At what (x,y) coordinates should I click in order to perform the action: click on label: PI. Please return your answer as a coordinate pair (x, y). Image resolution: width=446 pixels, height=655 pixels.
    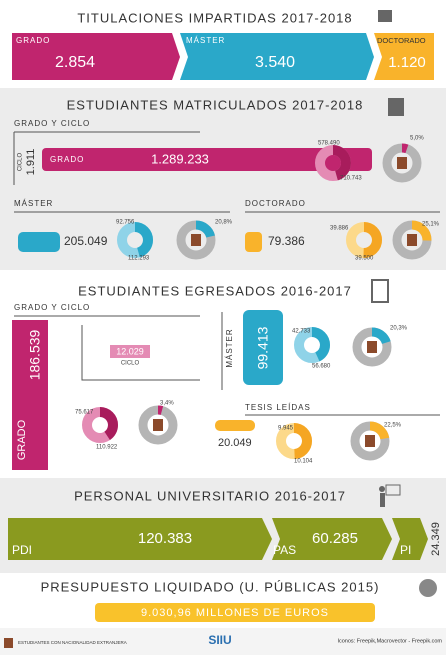
    Looking at the image, I should click on (405, 550).